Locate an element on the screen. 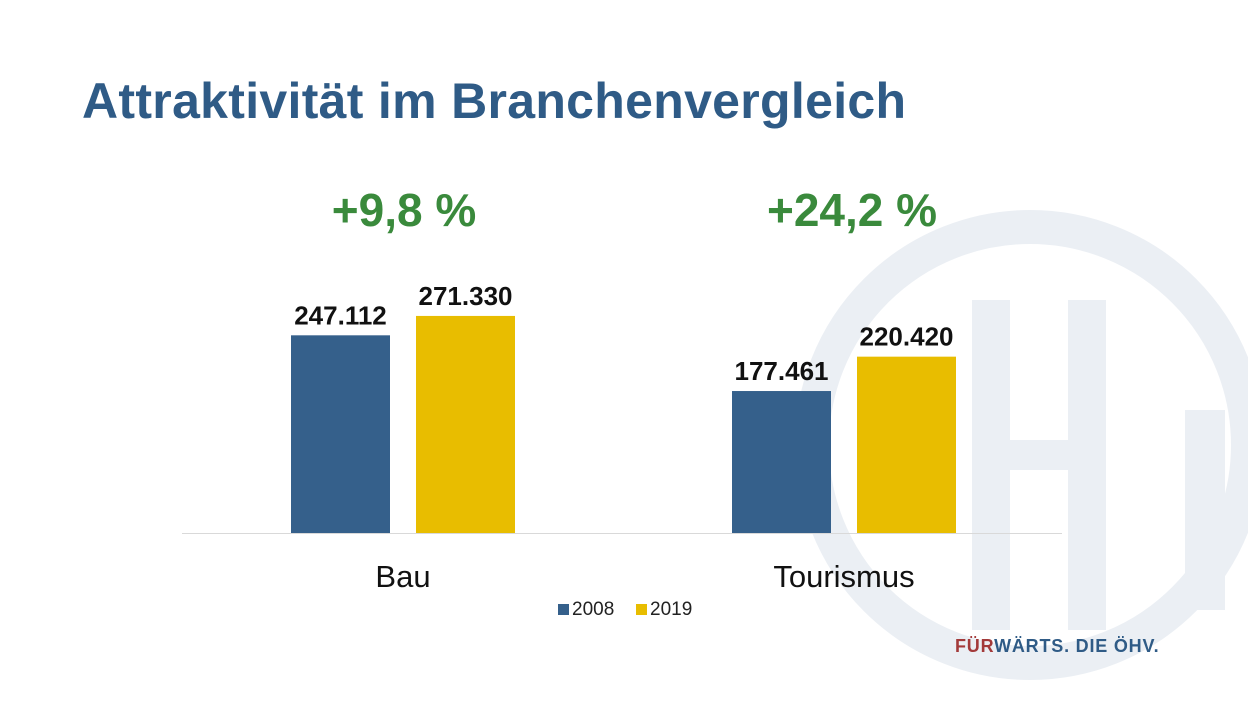 The width and height of the screenshot is (1248, 702). data-label-bau-2008: 247.112 is located at coordinates (340, 315).